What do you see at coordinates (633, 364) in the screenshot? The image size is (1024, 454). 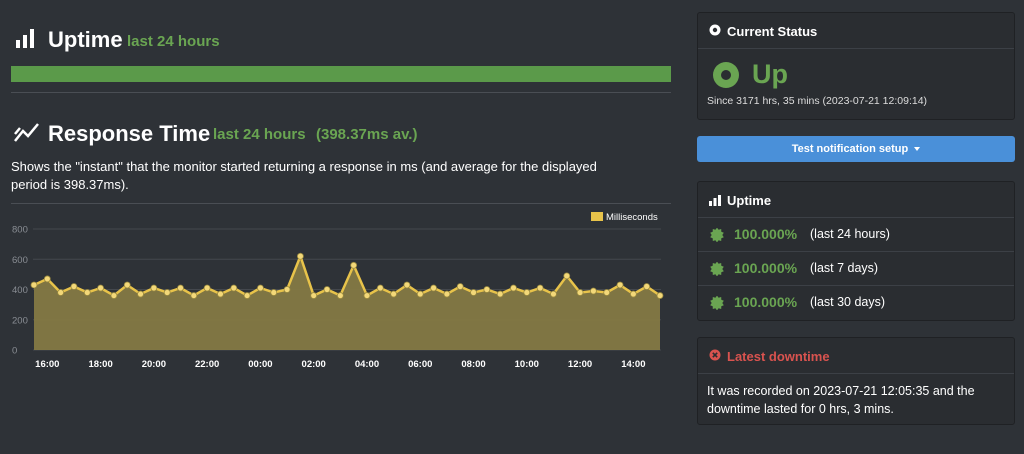 I see `x-tick-label: 14:00` at bounding box center [633, 364].